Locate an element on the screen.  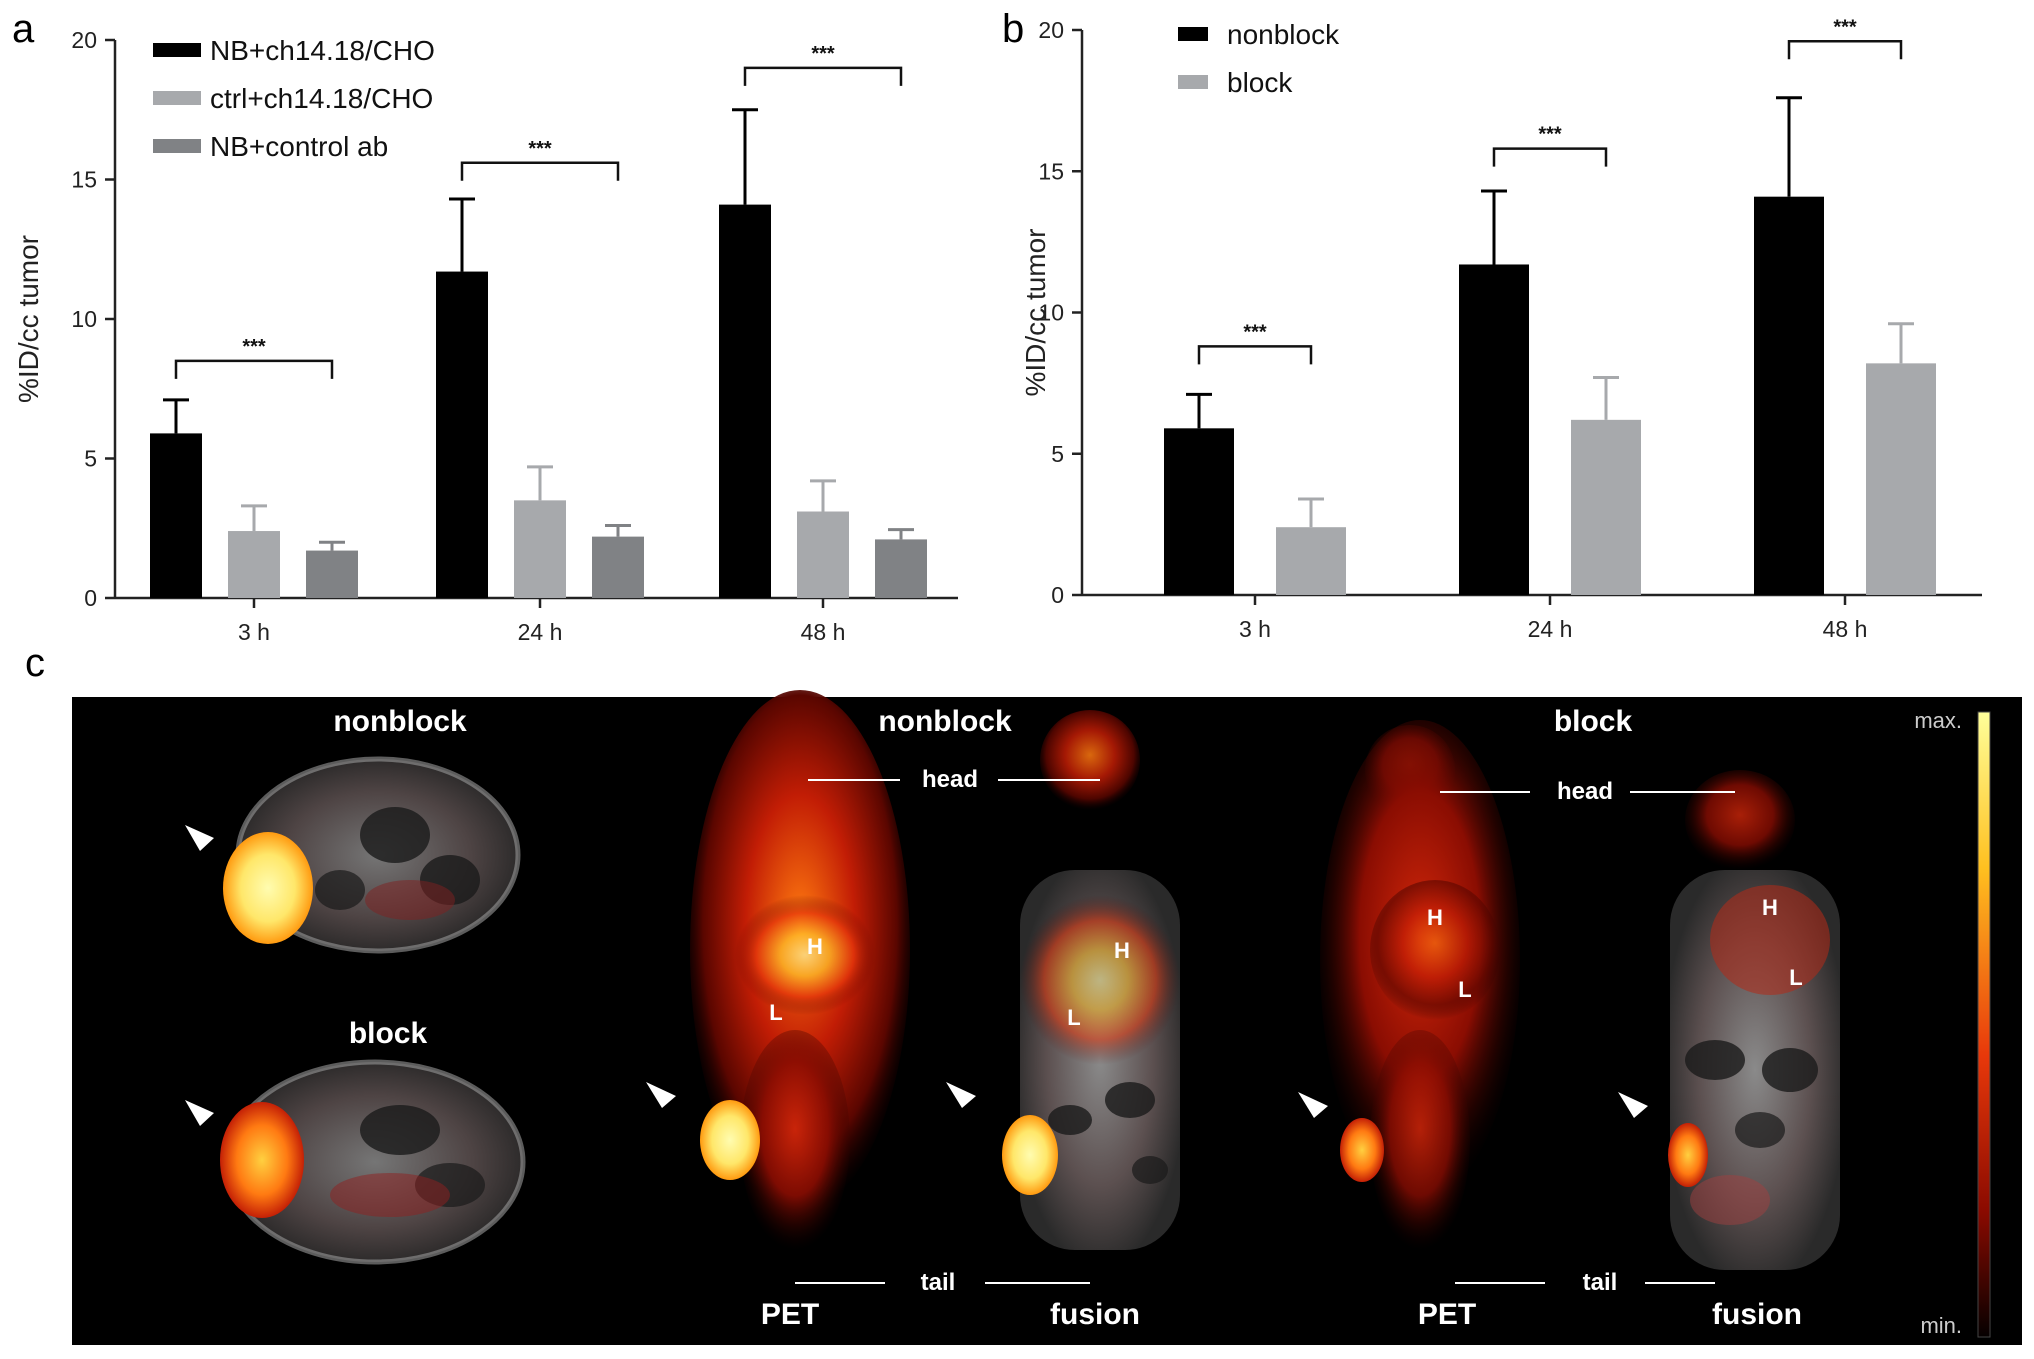
head-label-nonblock: head is located at coordinates (950, 779).